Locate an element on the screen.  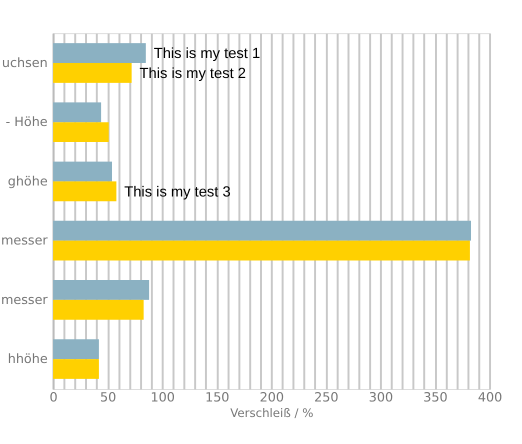
annotation: This is my test 1 is located at coordinates (207, 54).